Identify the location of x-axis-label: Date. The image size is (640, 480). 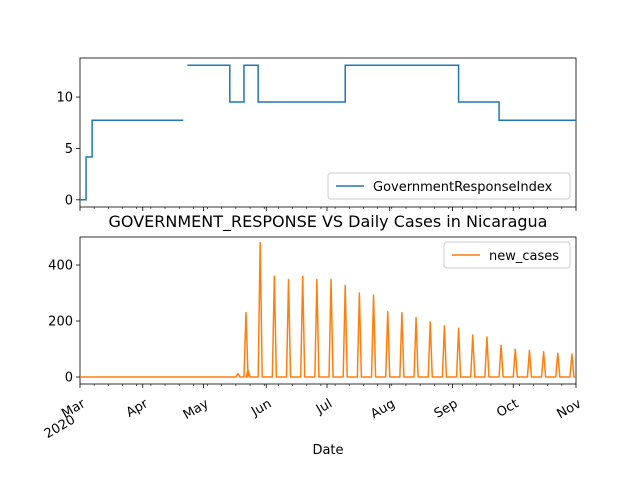
(327, 450).